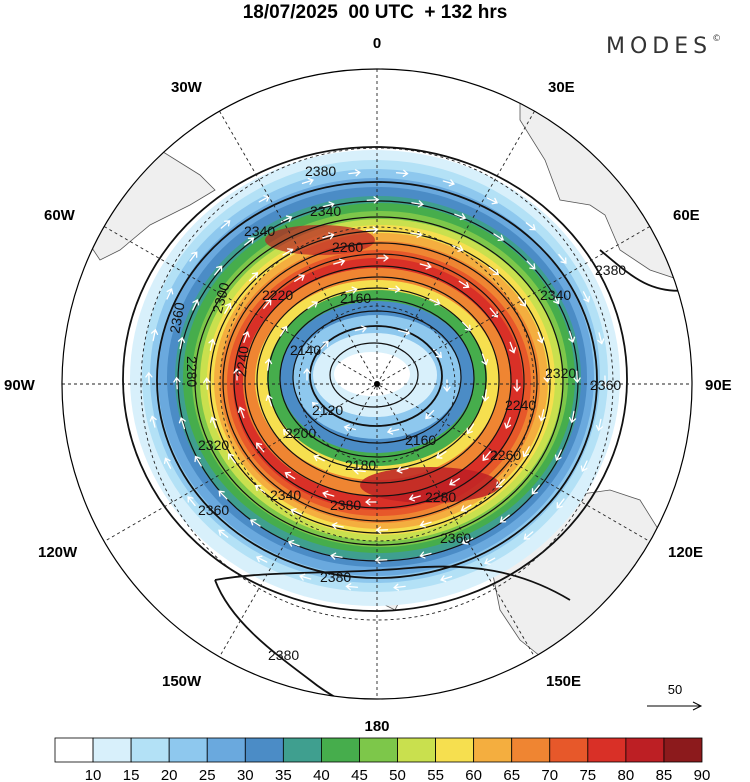 Image resolution: width=750 pixels, height=782 pixels. What do you see at coordinates (587, 774) in the screenshot?
I see `colorbar-tick-label: 75` at bounding box center [587, 774].